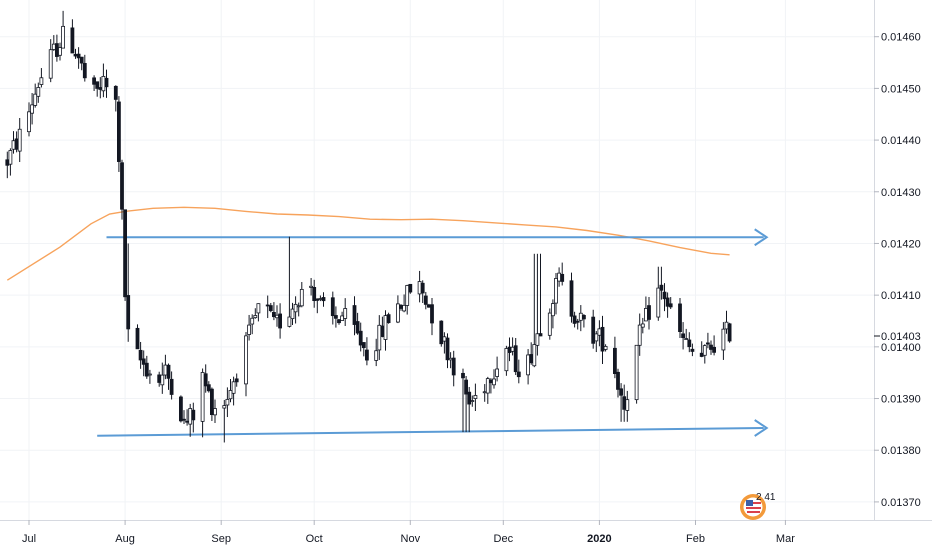 This screenshot has width=932, height=550. What do you see at coordinates (901, 400) in the screenshot?
I see `y-tick-label: 0.01390` at bounding box center [901, 400].